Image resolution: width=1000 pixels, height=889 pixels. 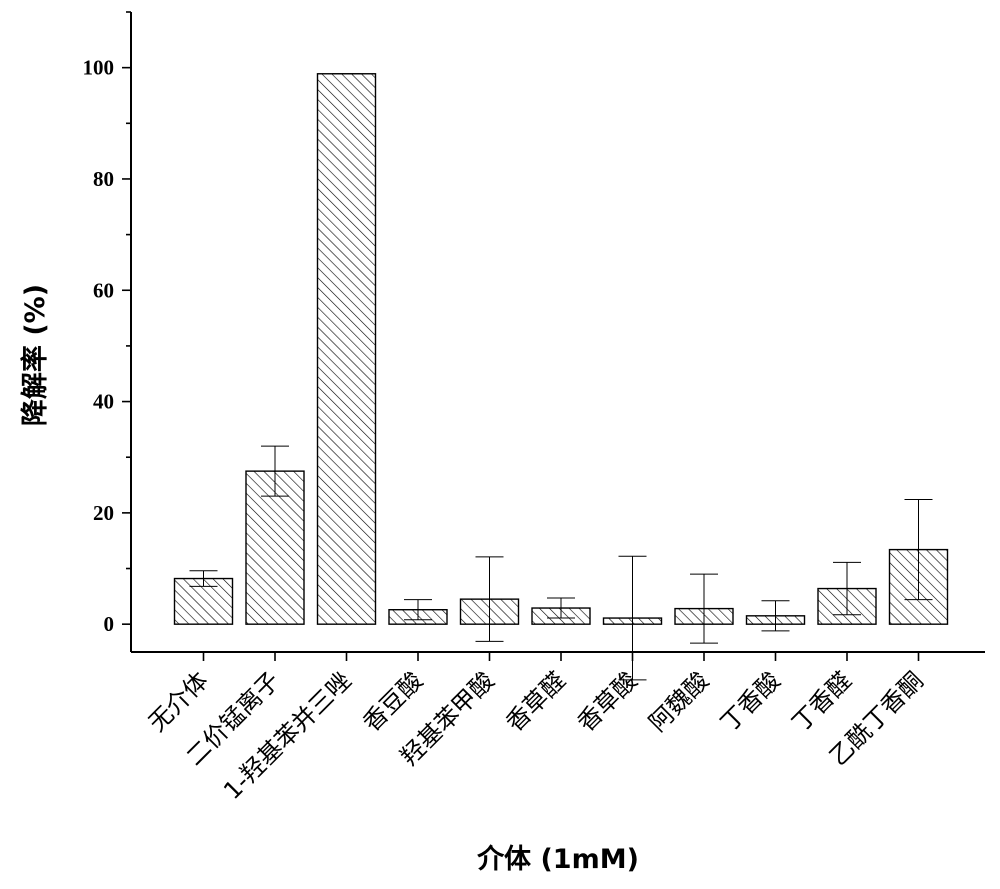 What do you see at coordinates (822, 701) in the screenshot?
I see `x-category-label-9: 丁香醛` at bounding box center [822, 701].